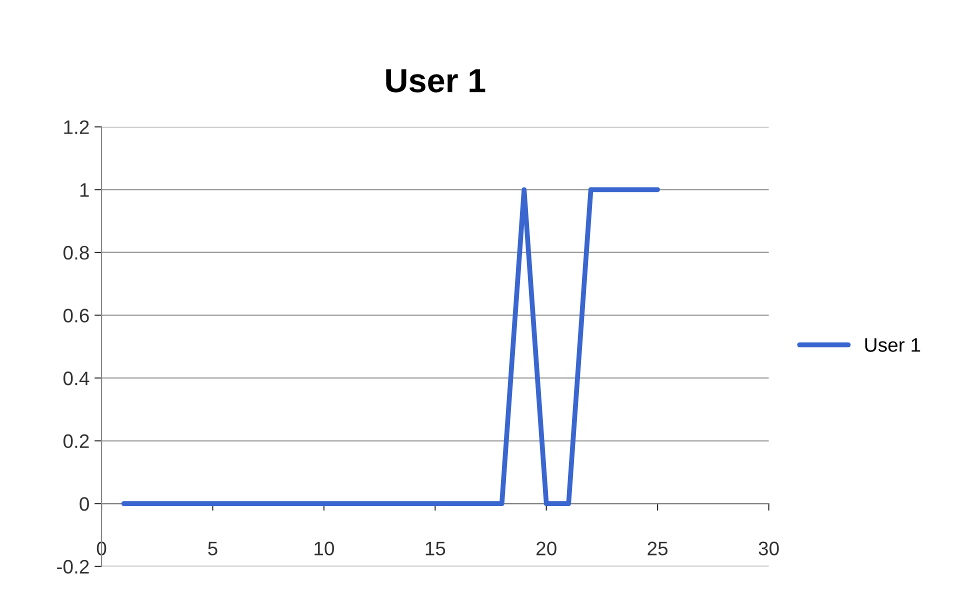 Image resolution: width=967 pixels, height=590 pixels. I want to click on y-tick-label: 1, so click(84, 190).